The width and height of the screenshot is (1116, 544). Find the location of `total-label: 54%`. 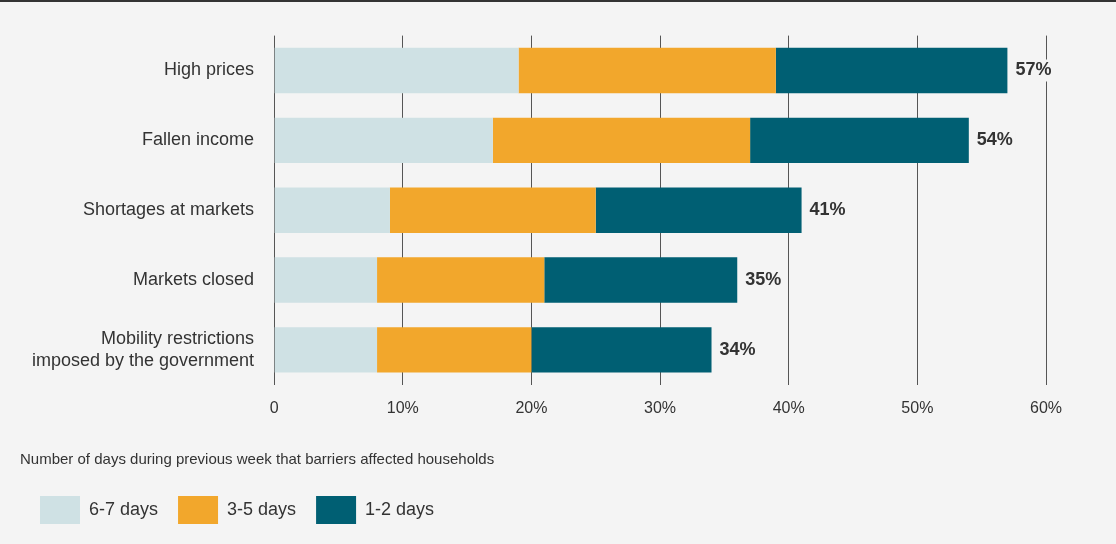

total-label: 54% is located at coordinates (994, 139).